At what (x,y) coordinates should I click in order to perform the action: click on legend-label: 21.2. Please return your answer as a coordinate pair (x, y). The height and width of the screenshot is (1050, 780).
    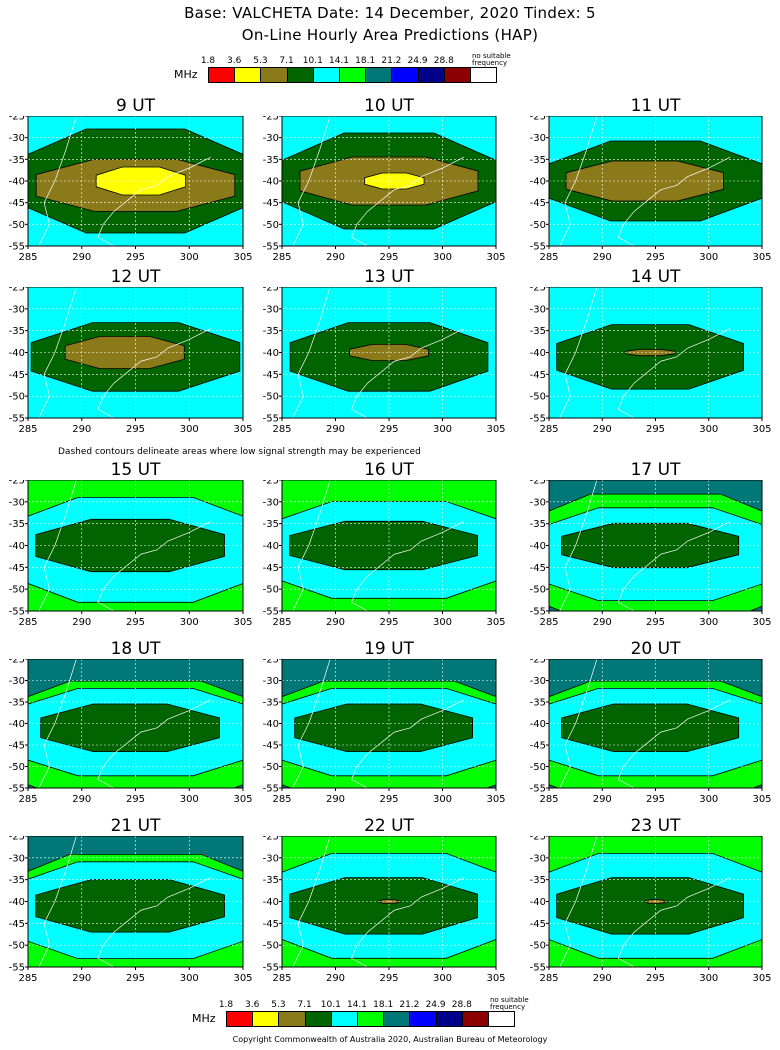
    Looking at the image, I should click on (391, 61).